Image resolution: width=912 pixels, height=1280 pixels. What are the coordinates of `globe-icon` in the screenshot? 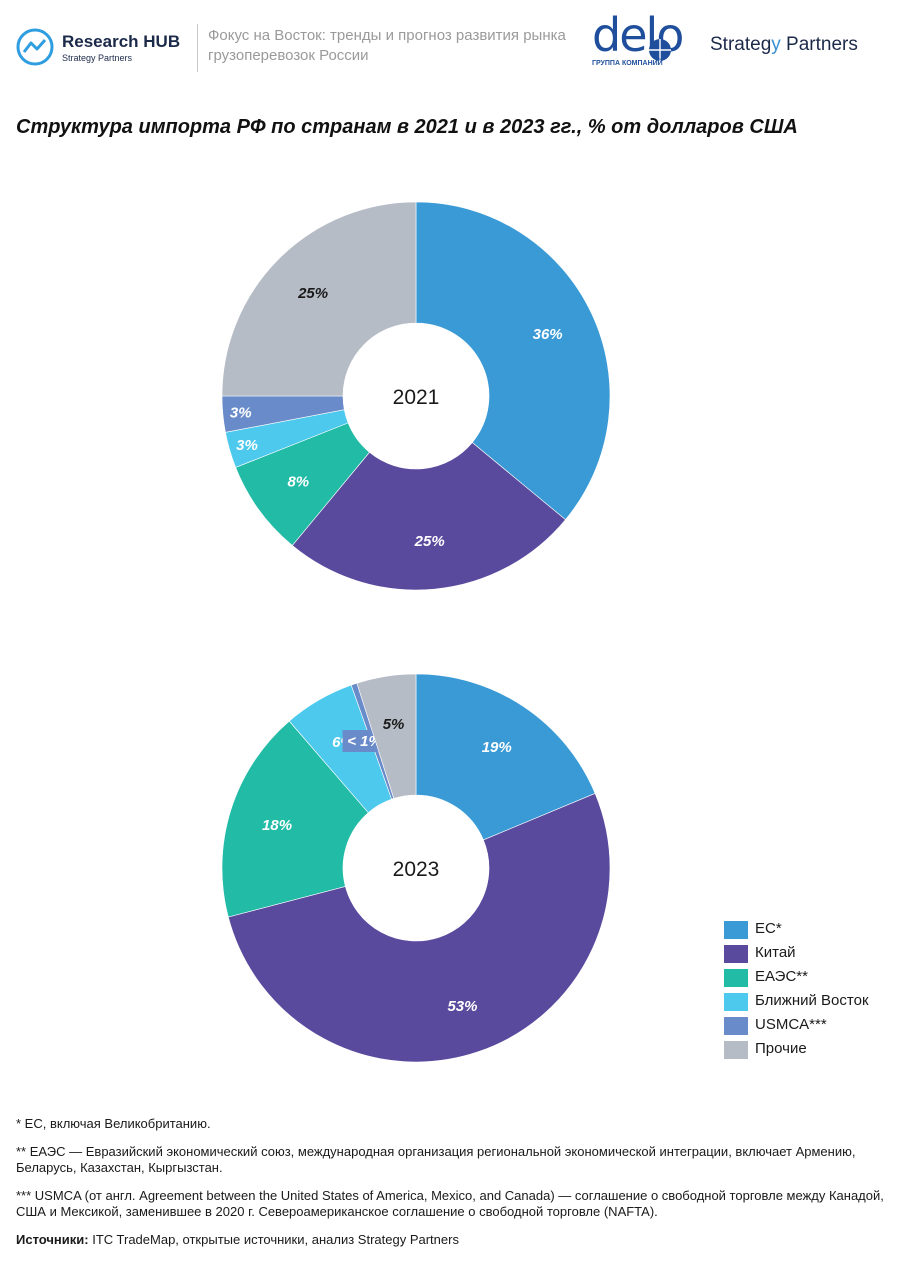 It's located at (660, 50).